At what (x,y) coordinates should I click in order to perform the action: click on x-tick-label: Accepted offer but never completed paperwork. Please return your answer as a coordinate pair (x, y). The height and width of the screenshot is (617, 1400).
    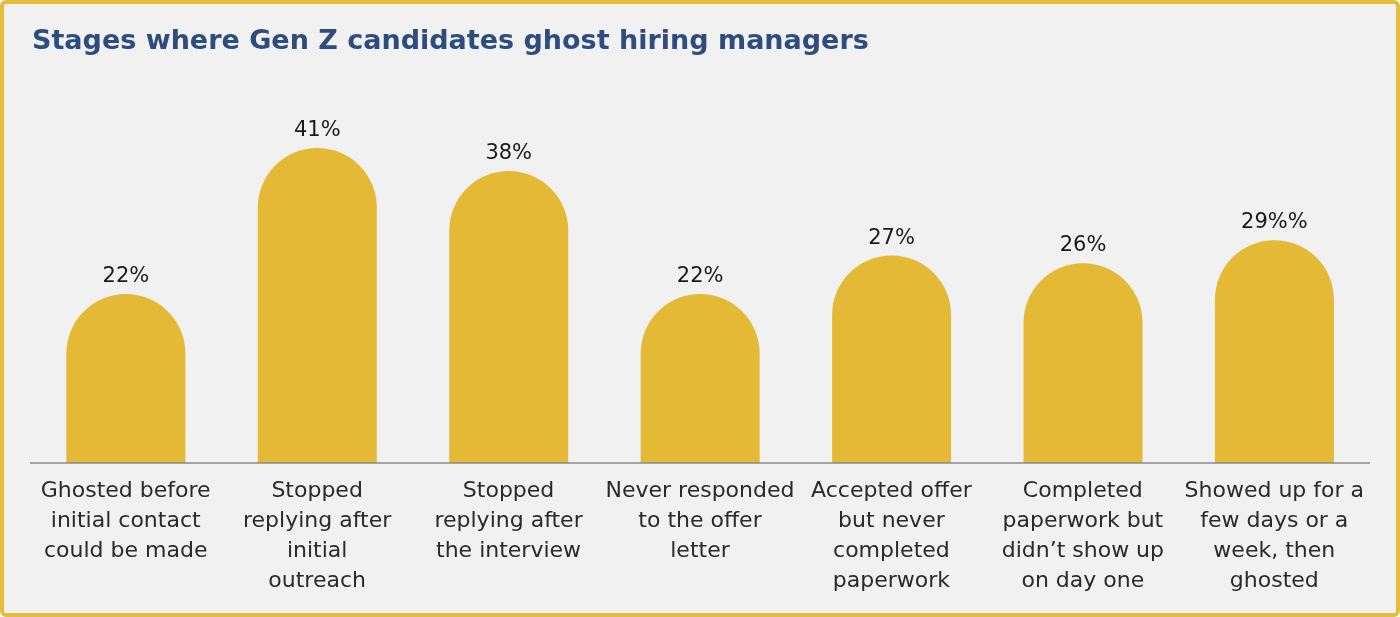
    Looking at the image, I should click on (892, 534).